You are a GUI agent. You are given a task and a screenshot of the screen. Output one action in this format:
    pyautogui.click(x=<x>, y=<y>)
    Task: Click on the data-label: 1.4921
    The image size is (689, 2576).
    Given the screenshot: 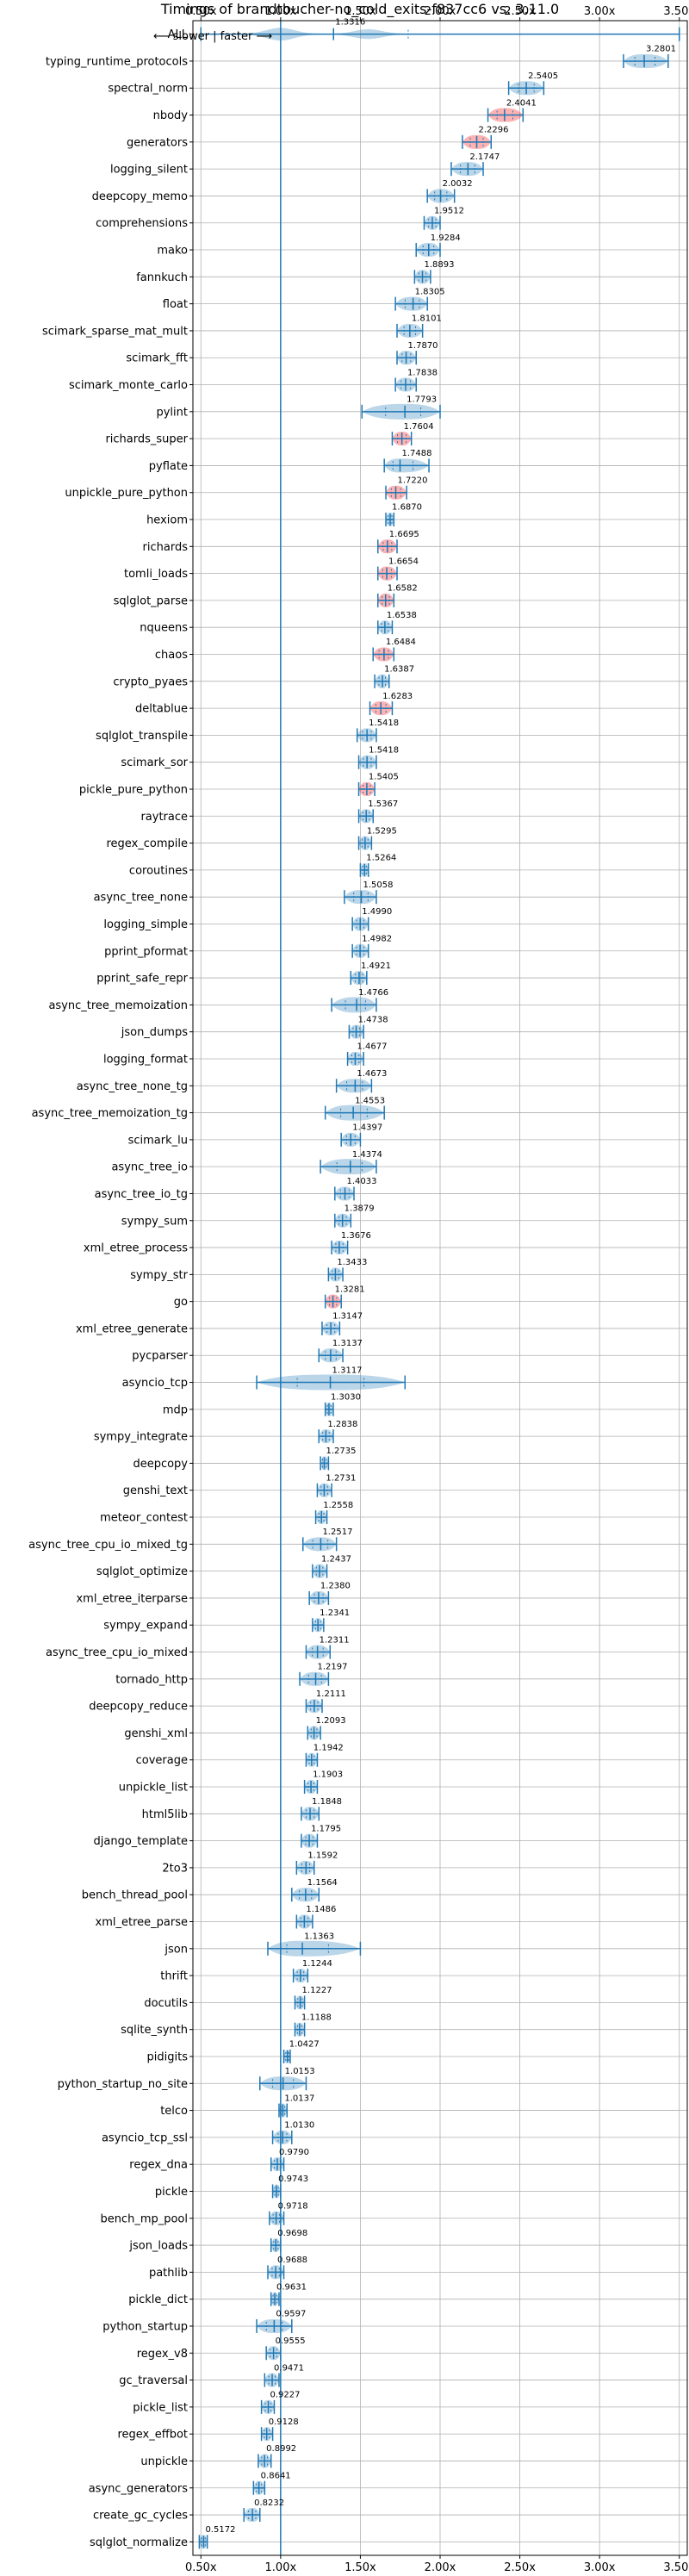 What is the action you would take?
    pyautogui.click(x=376, y=966)
    